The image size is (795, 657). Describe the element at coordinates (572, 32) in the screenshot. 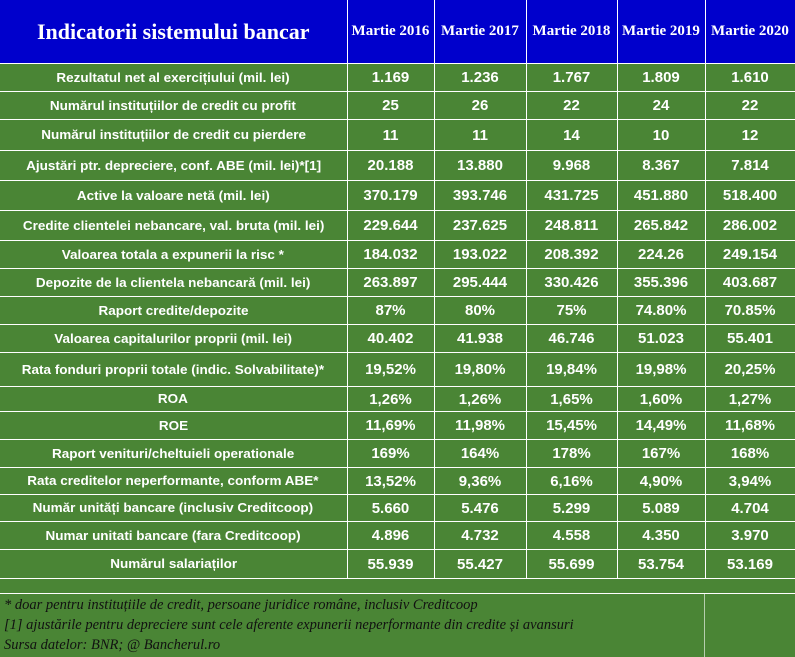

I see `year-header: Martie 2018` at that location.